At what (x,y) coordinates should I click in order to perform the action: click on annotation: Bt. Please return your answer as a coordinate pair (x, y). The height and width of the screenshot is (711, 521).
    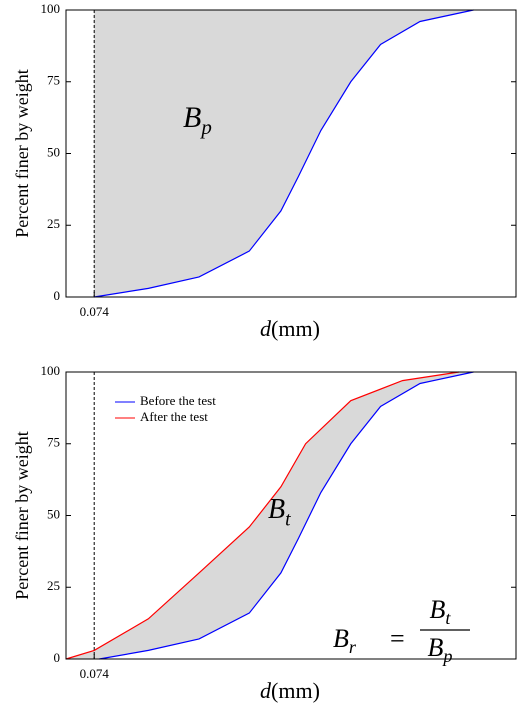
    Looking at the image, I should click on (279, 511).